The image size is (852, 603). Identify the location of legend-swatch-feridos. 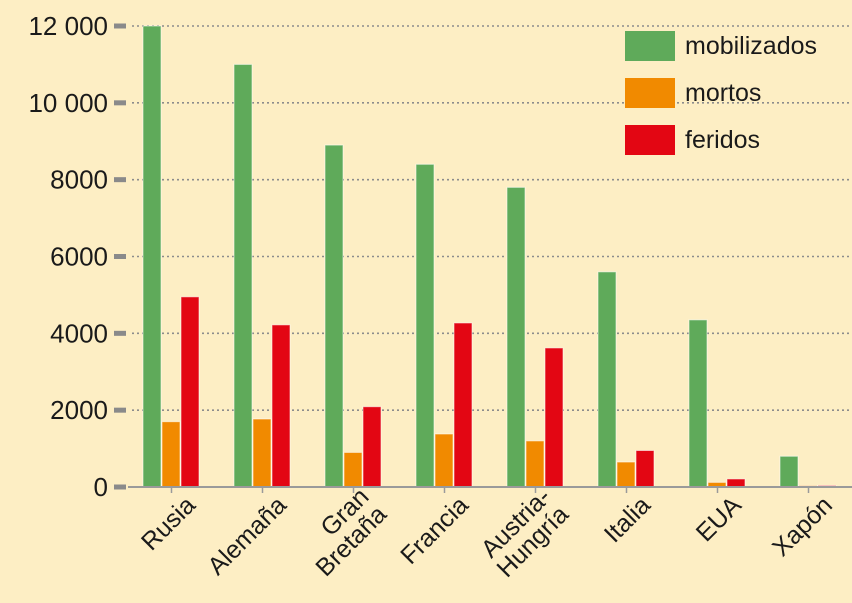
(650, 140).